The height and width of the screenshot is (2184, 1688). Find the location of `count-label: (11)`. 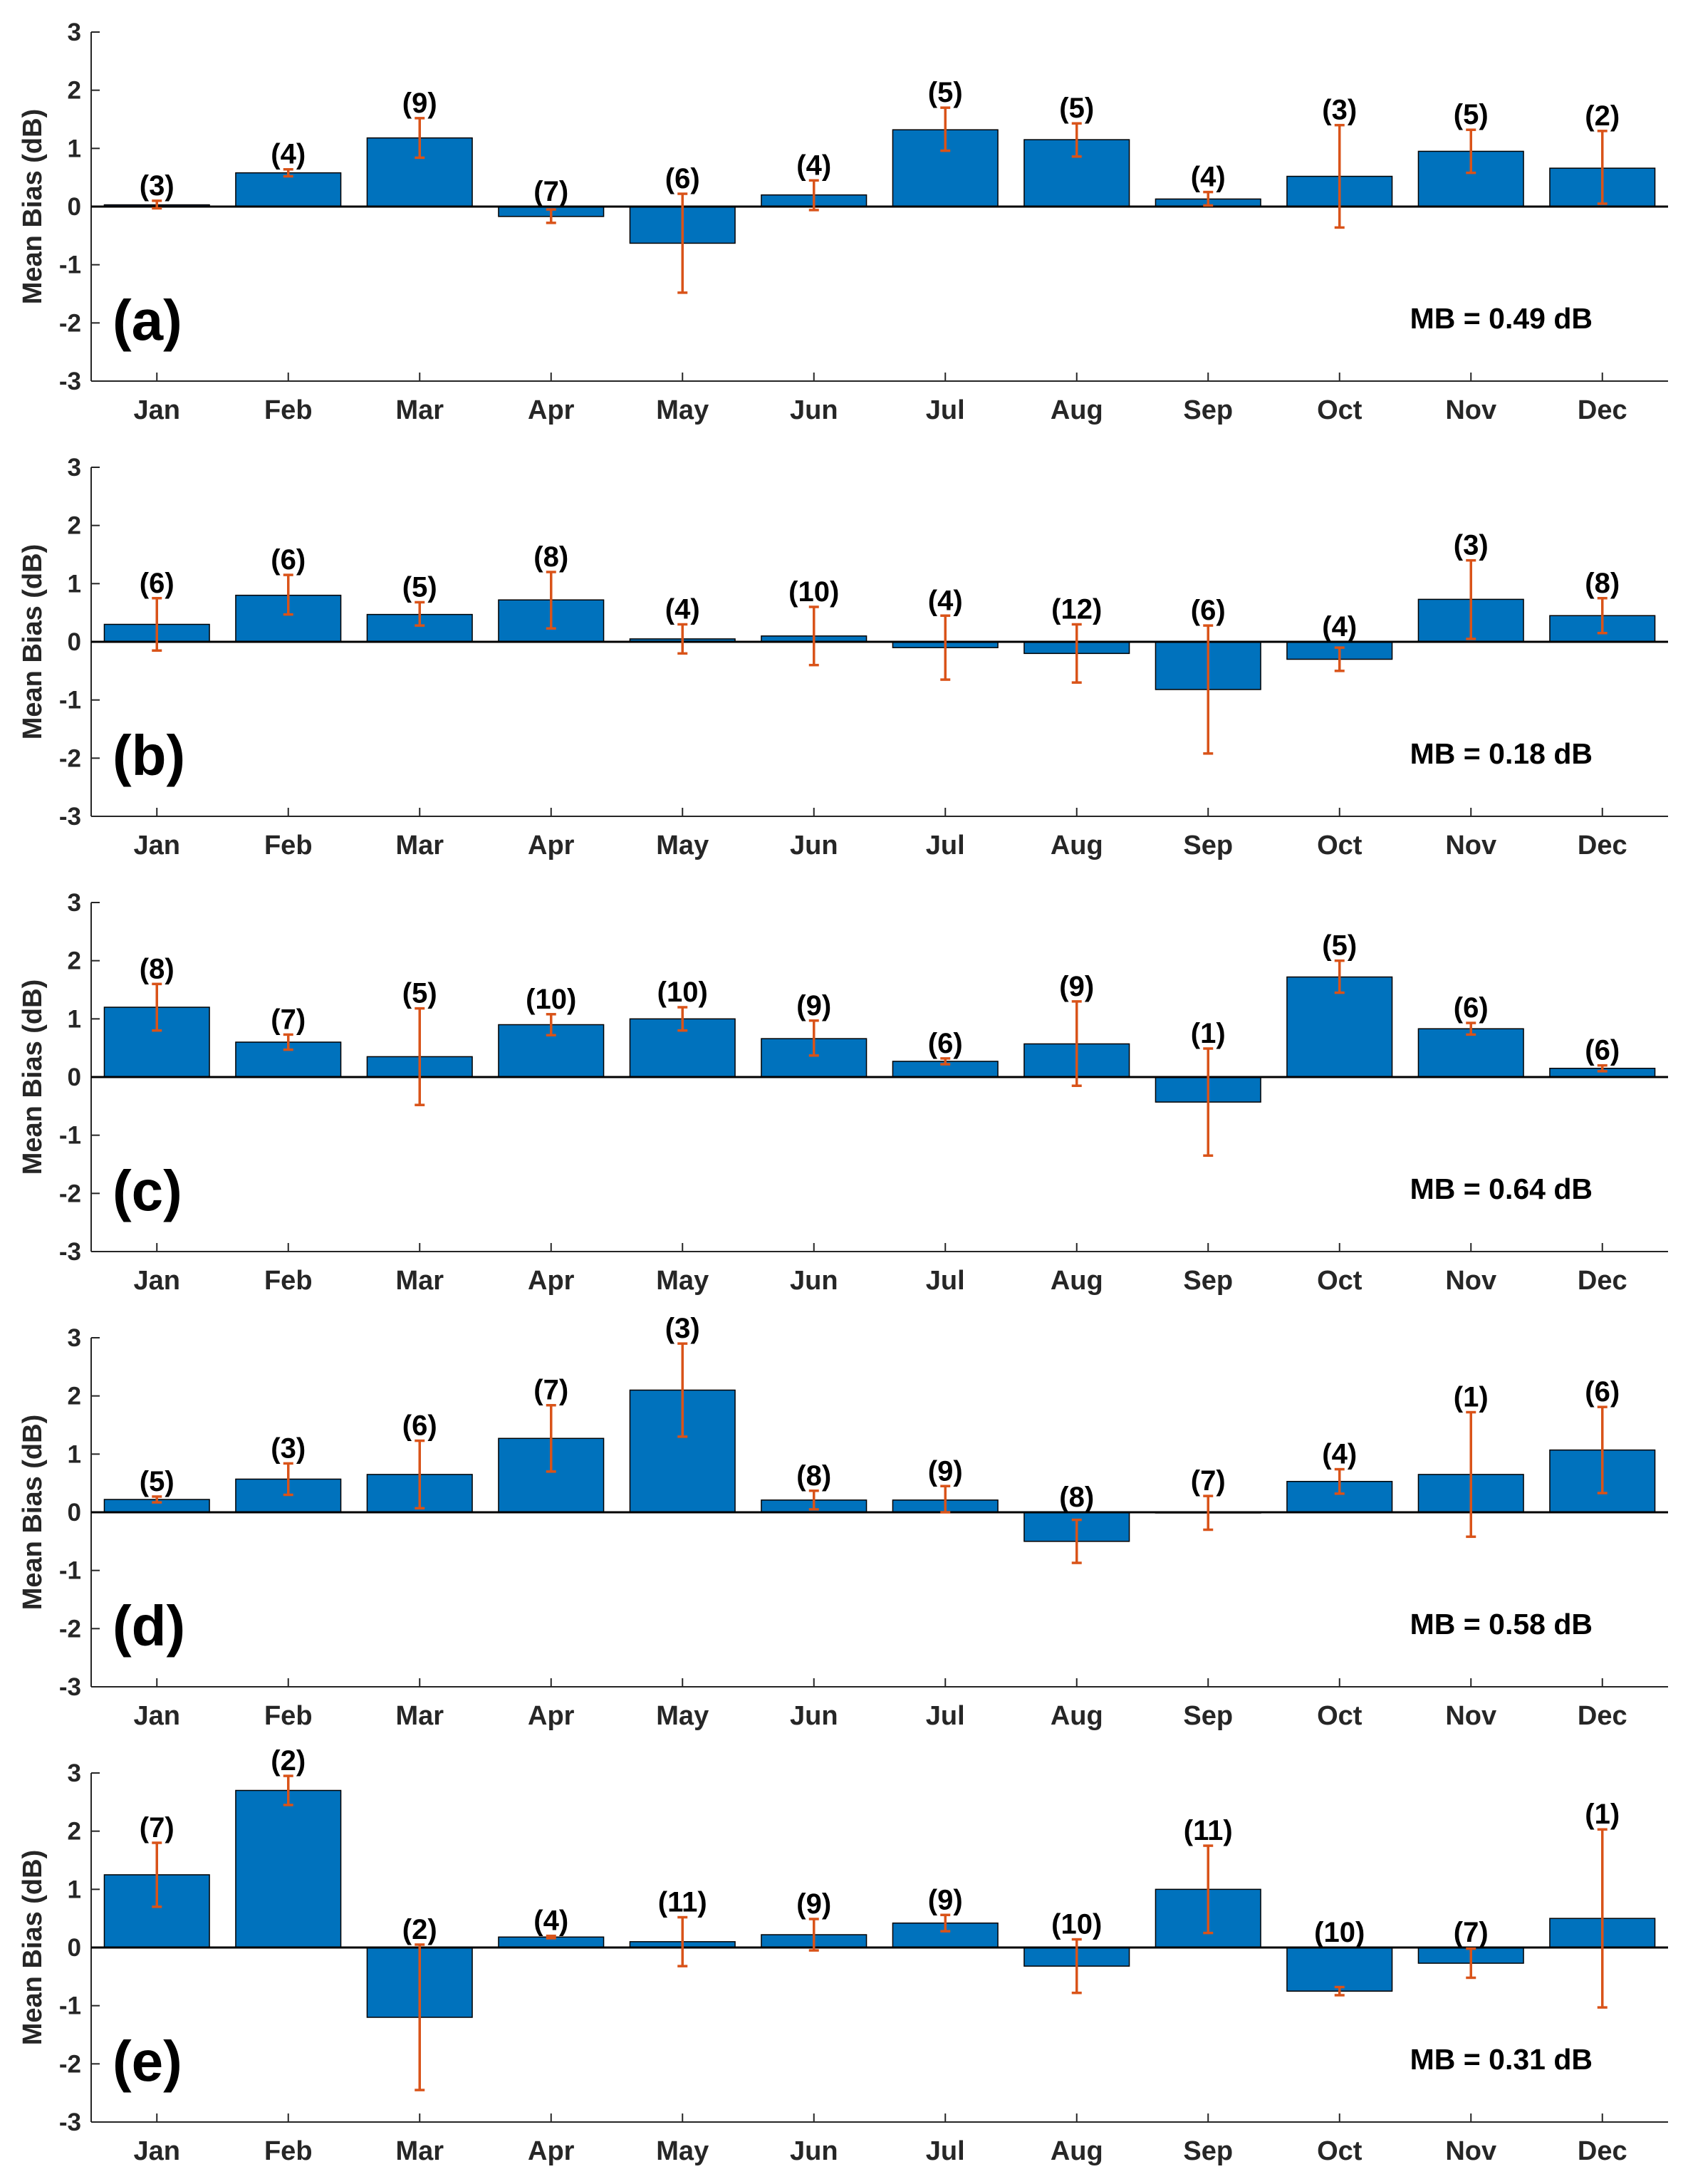

count-label: (11) is located at coordinates (682, 1902).